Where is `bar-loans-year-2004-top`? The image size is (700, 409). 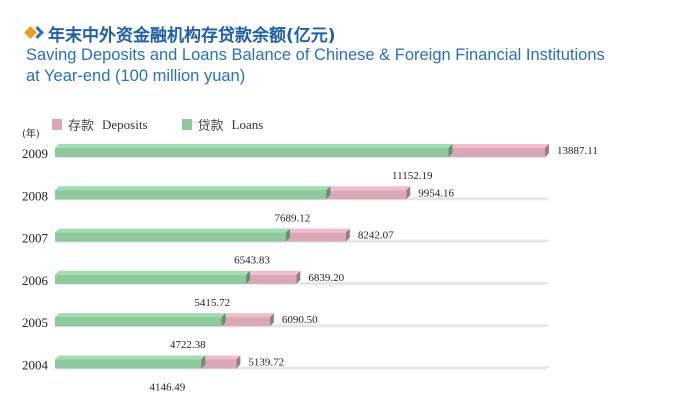
bar-loans-year-2004-top is located at coordinates (130, 357).